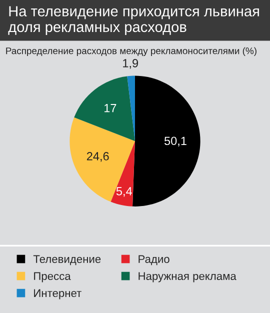  What do you see at coordinates (97, 157) in the screenshot?
I see `data-label: 24,6` at bounding box center [97, 157].